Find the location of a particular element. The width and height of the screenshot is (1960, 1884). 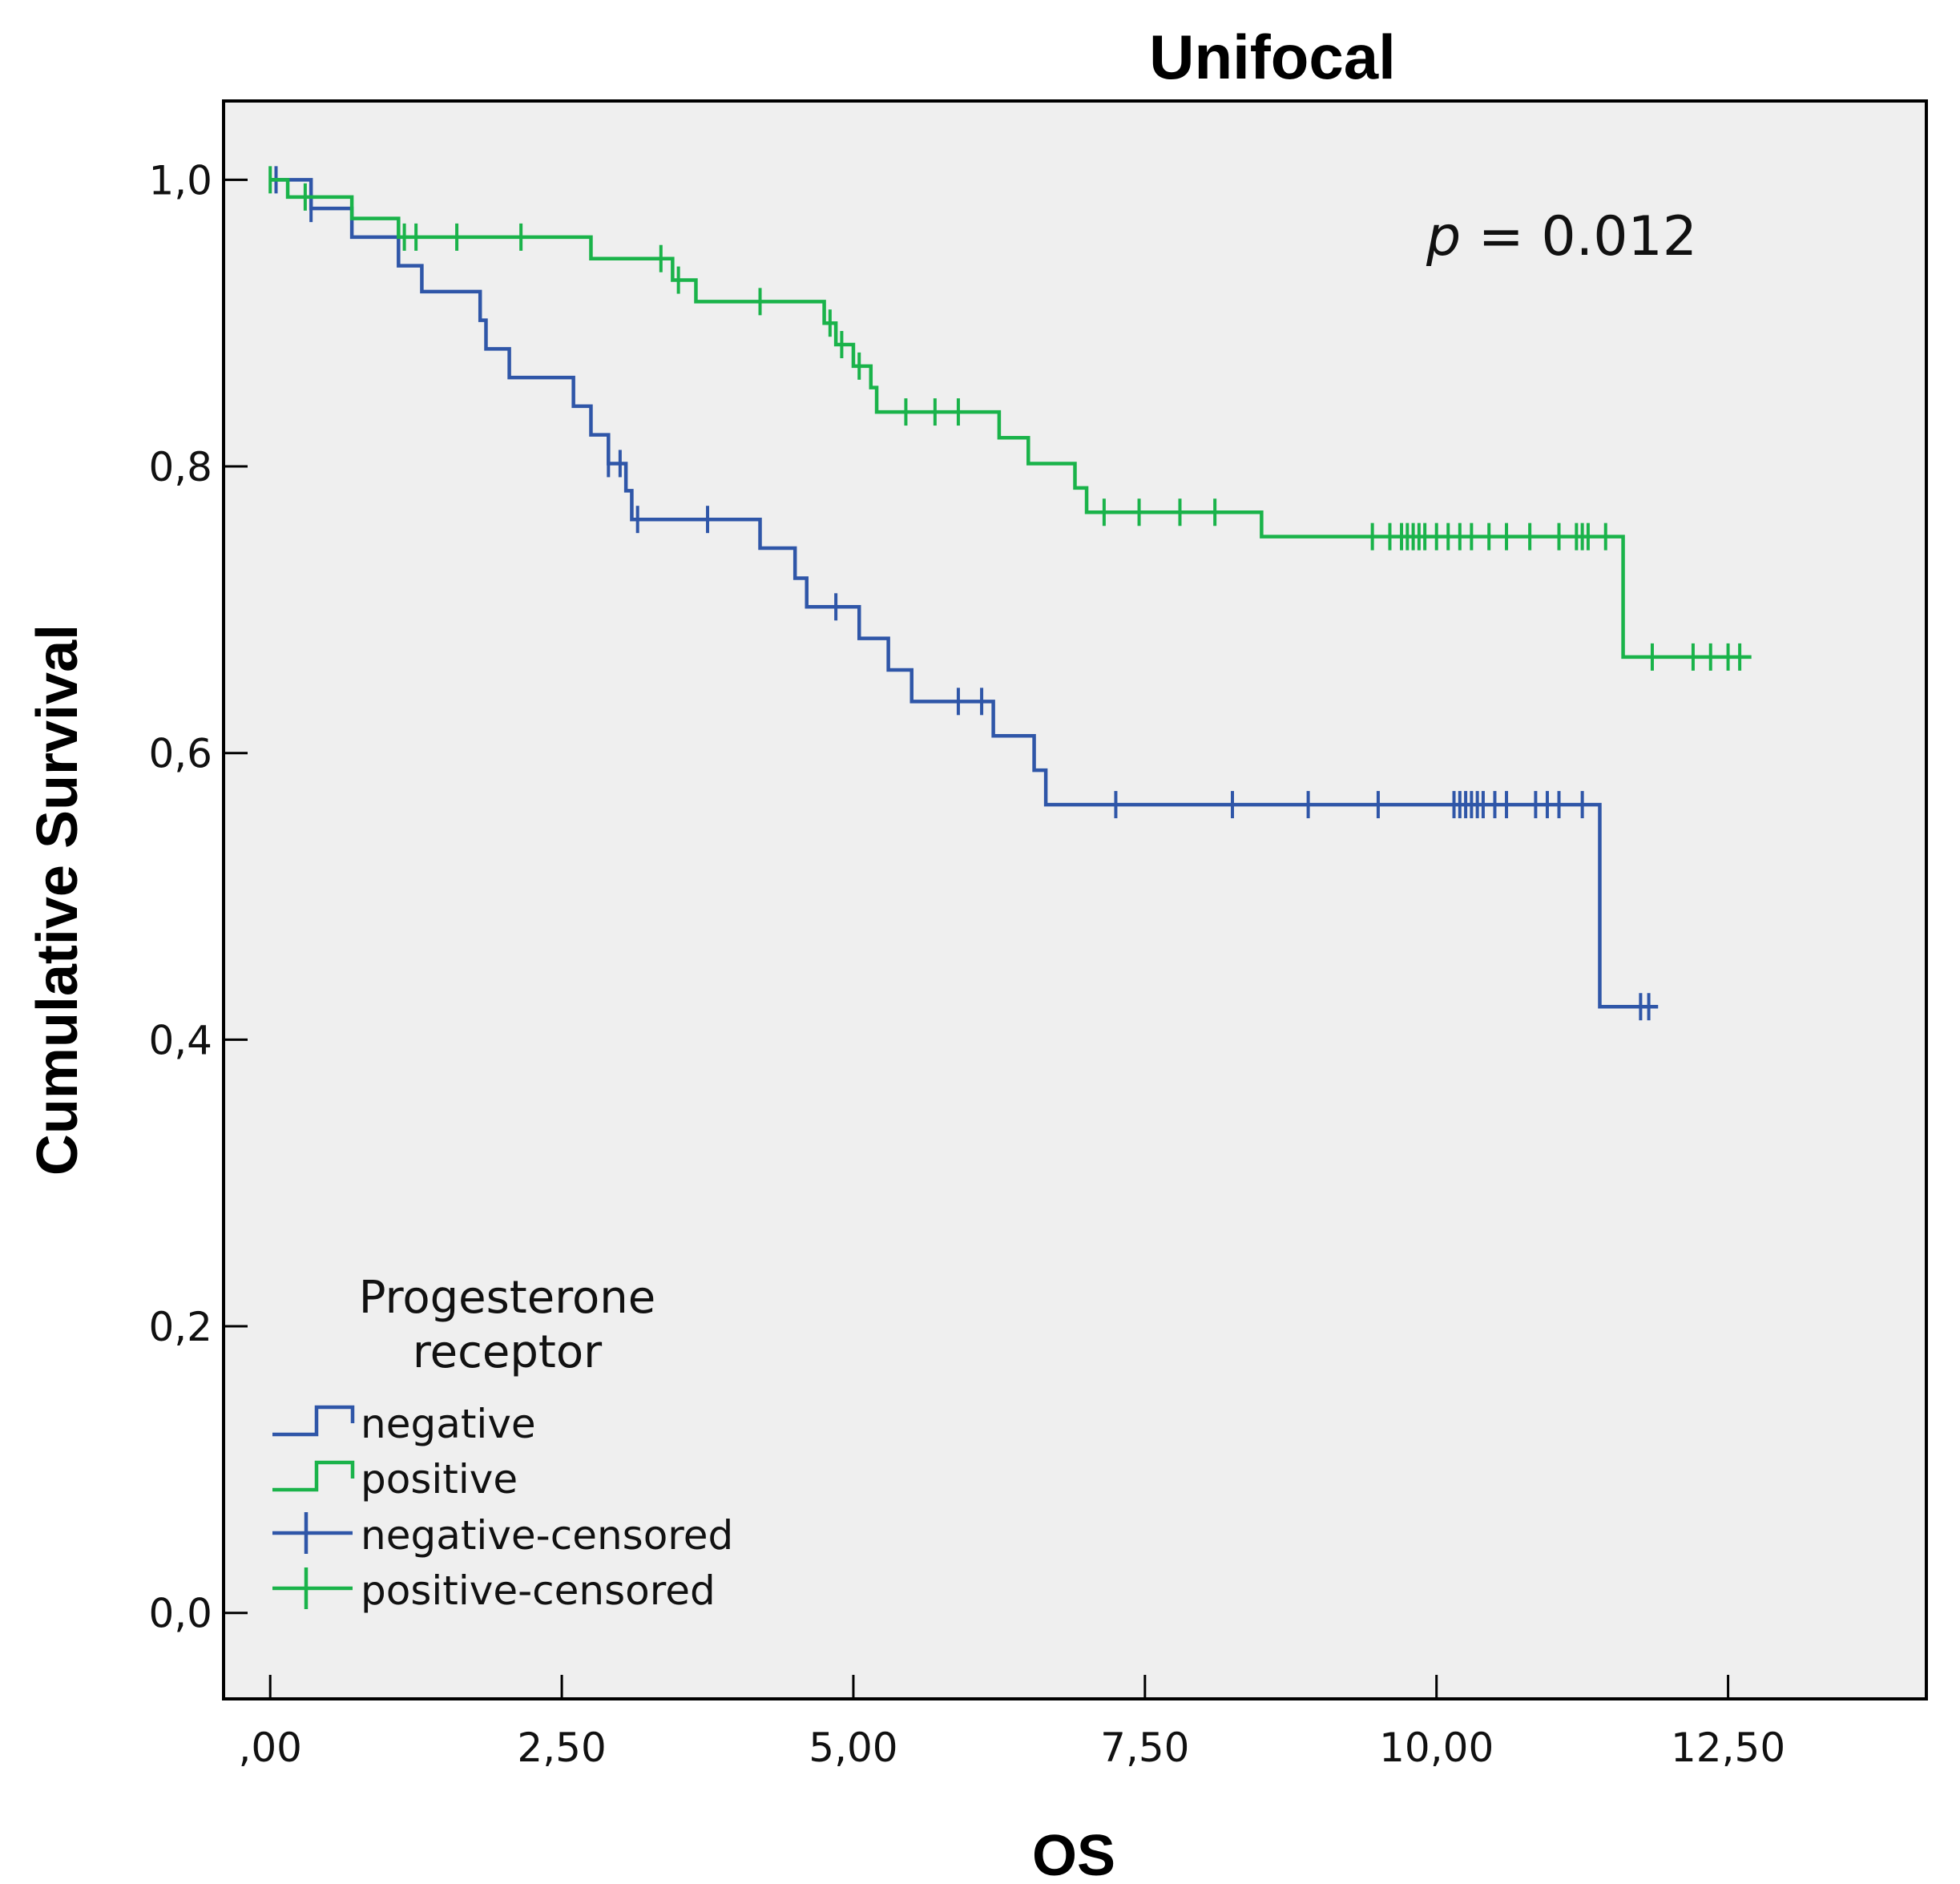

legend-title-line2: receptor is located at coordinates (508, 1352).